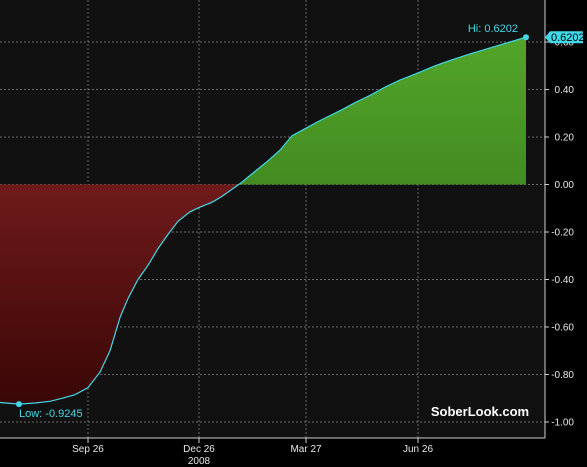 The image size is (587, 467). Describe the element at coordinates (526, 37) in the screenshot. I see `high-marker` at that location.